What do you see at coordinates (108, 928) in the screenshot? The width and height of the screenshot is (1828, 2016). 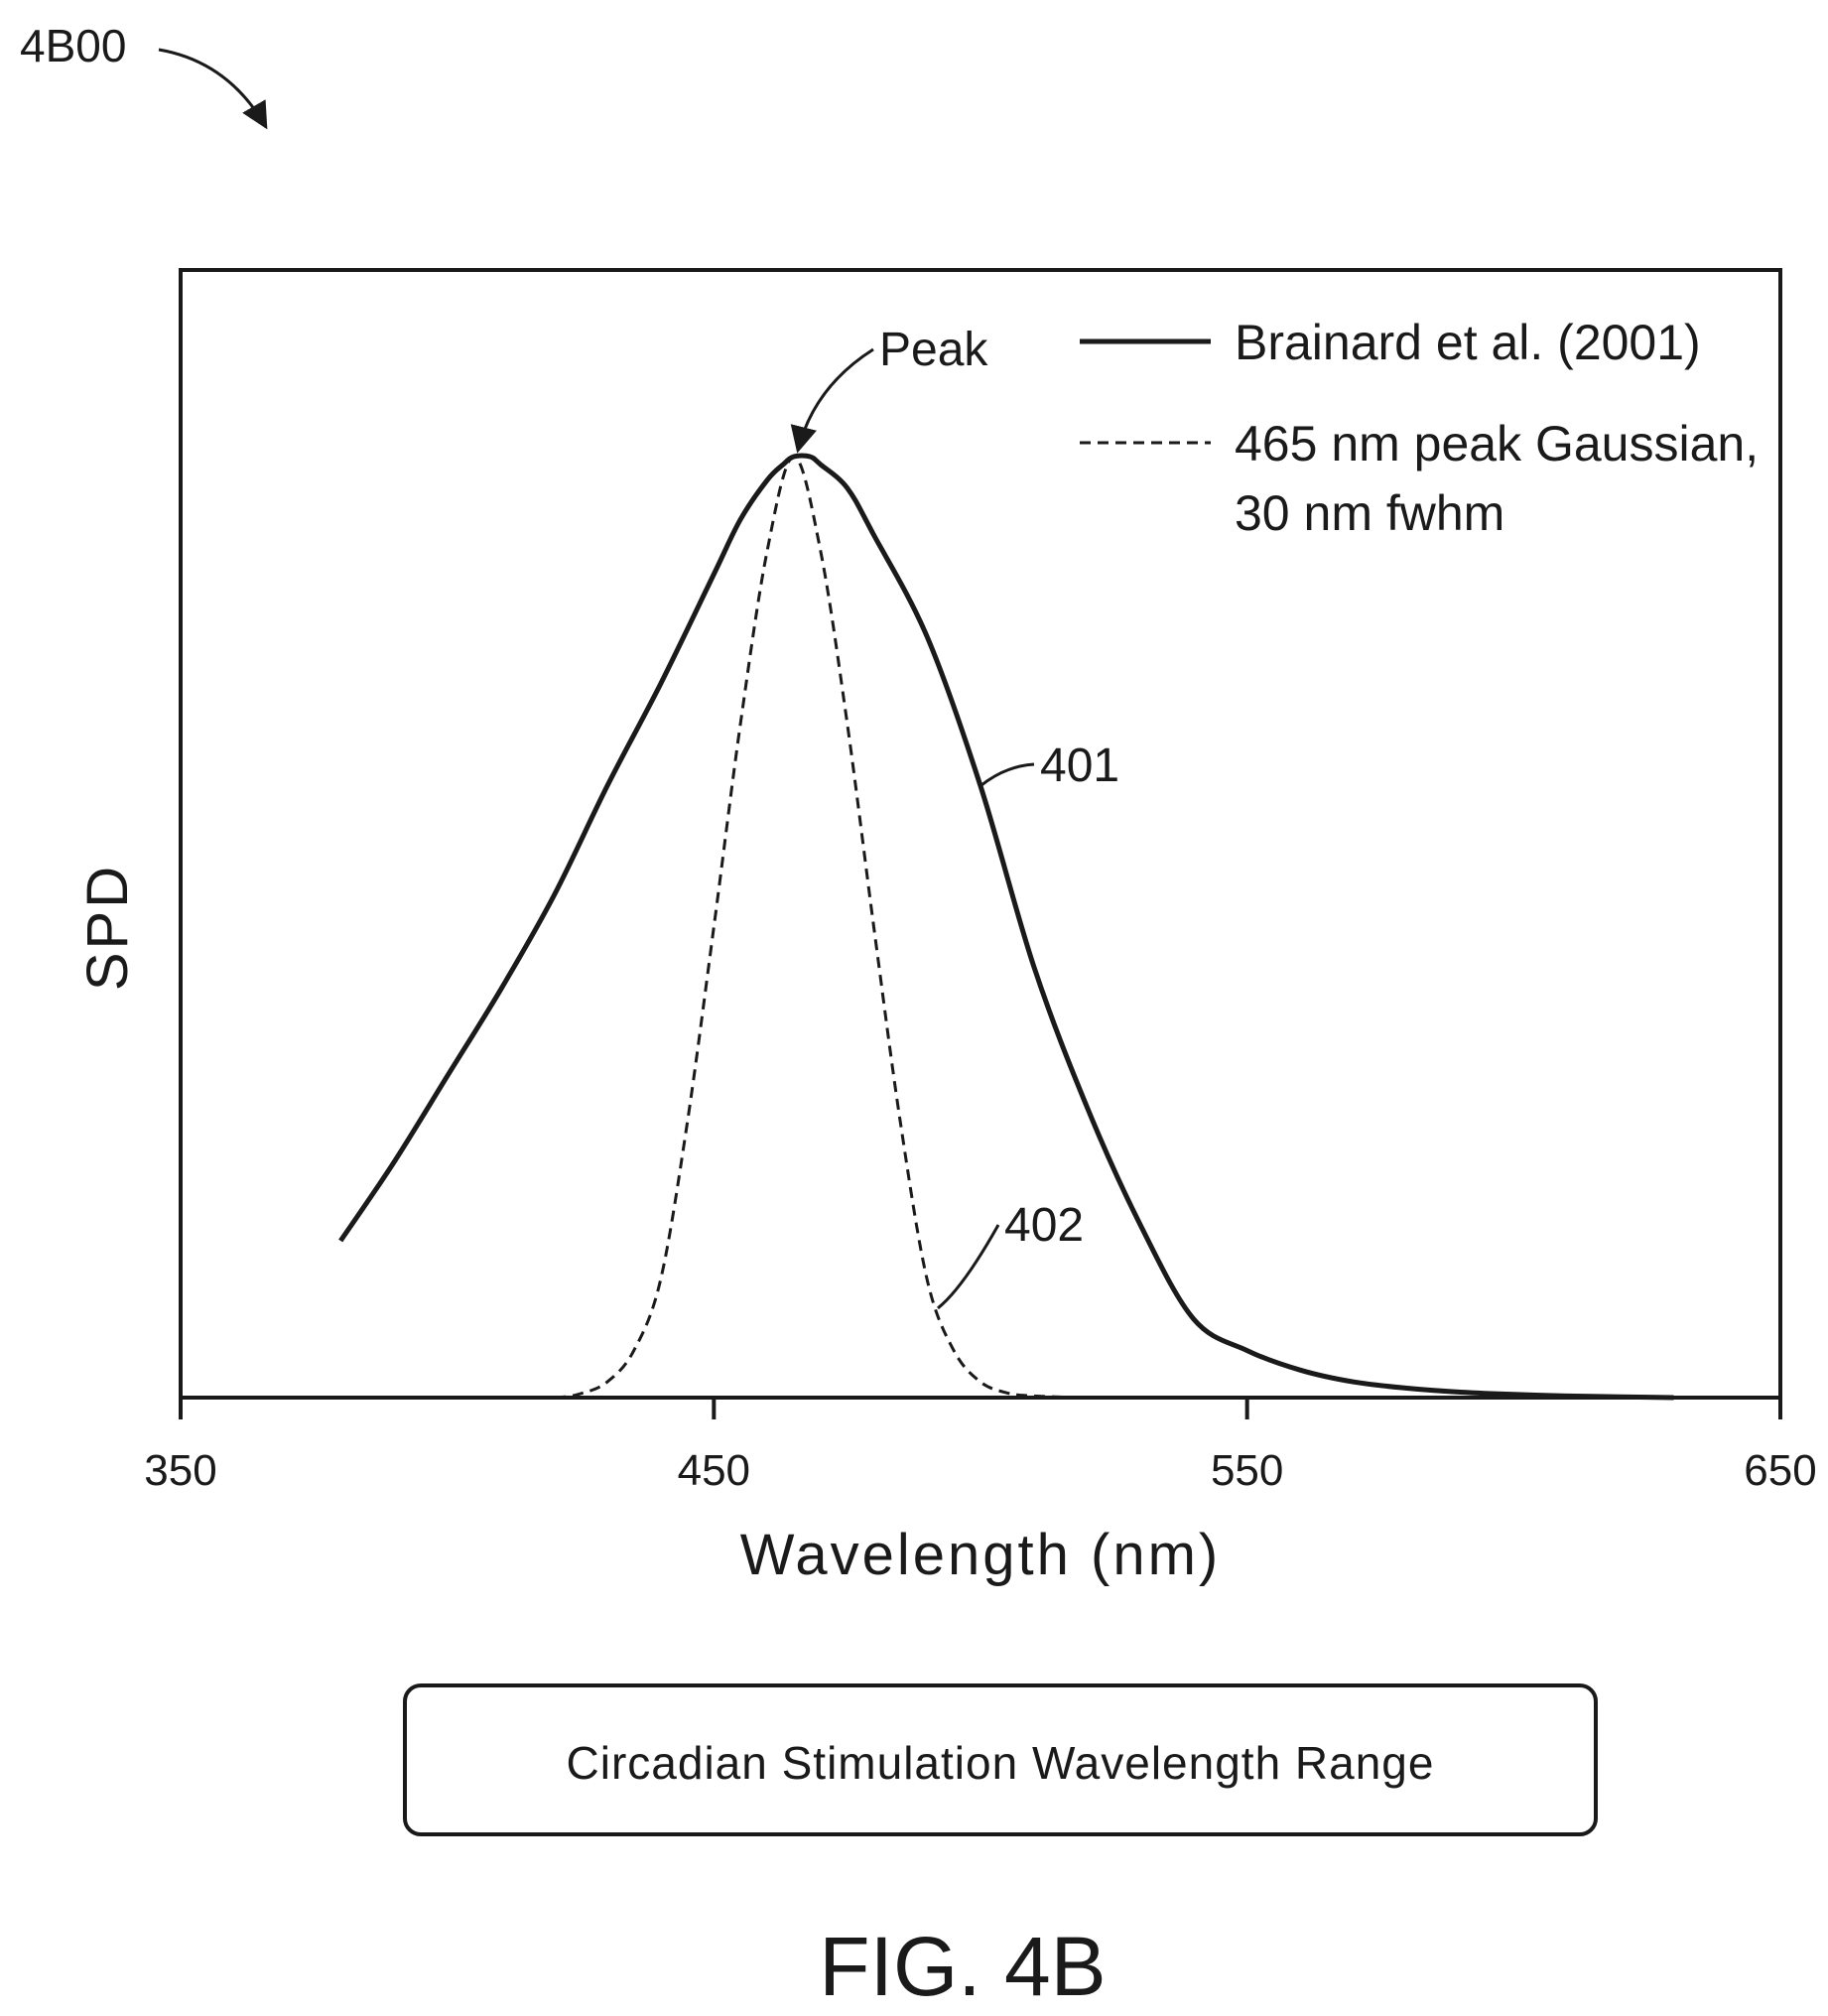 I see `y-axis-title: SPD` at bounding box center [108, 928].